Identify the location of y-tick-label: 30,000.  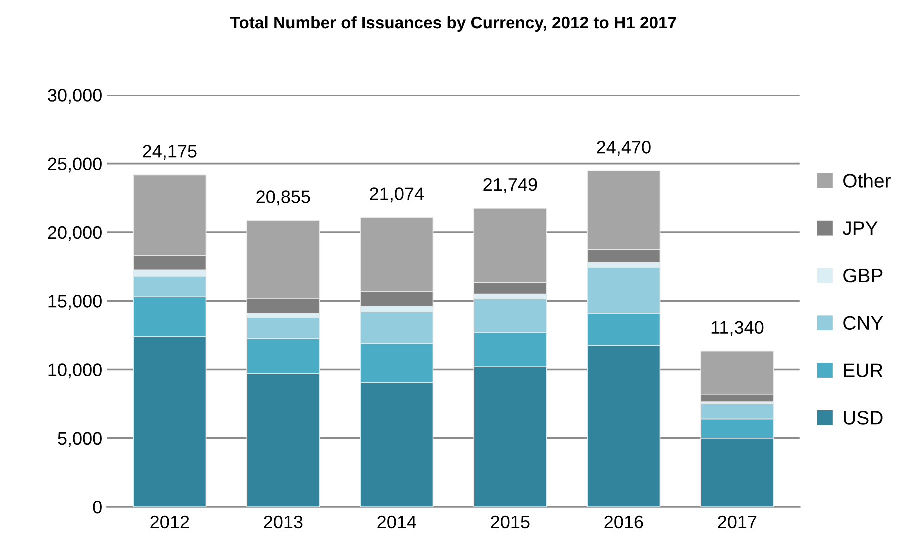
(75, 96).